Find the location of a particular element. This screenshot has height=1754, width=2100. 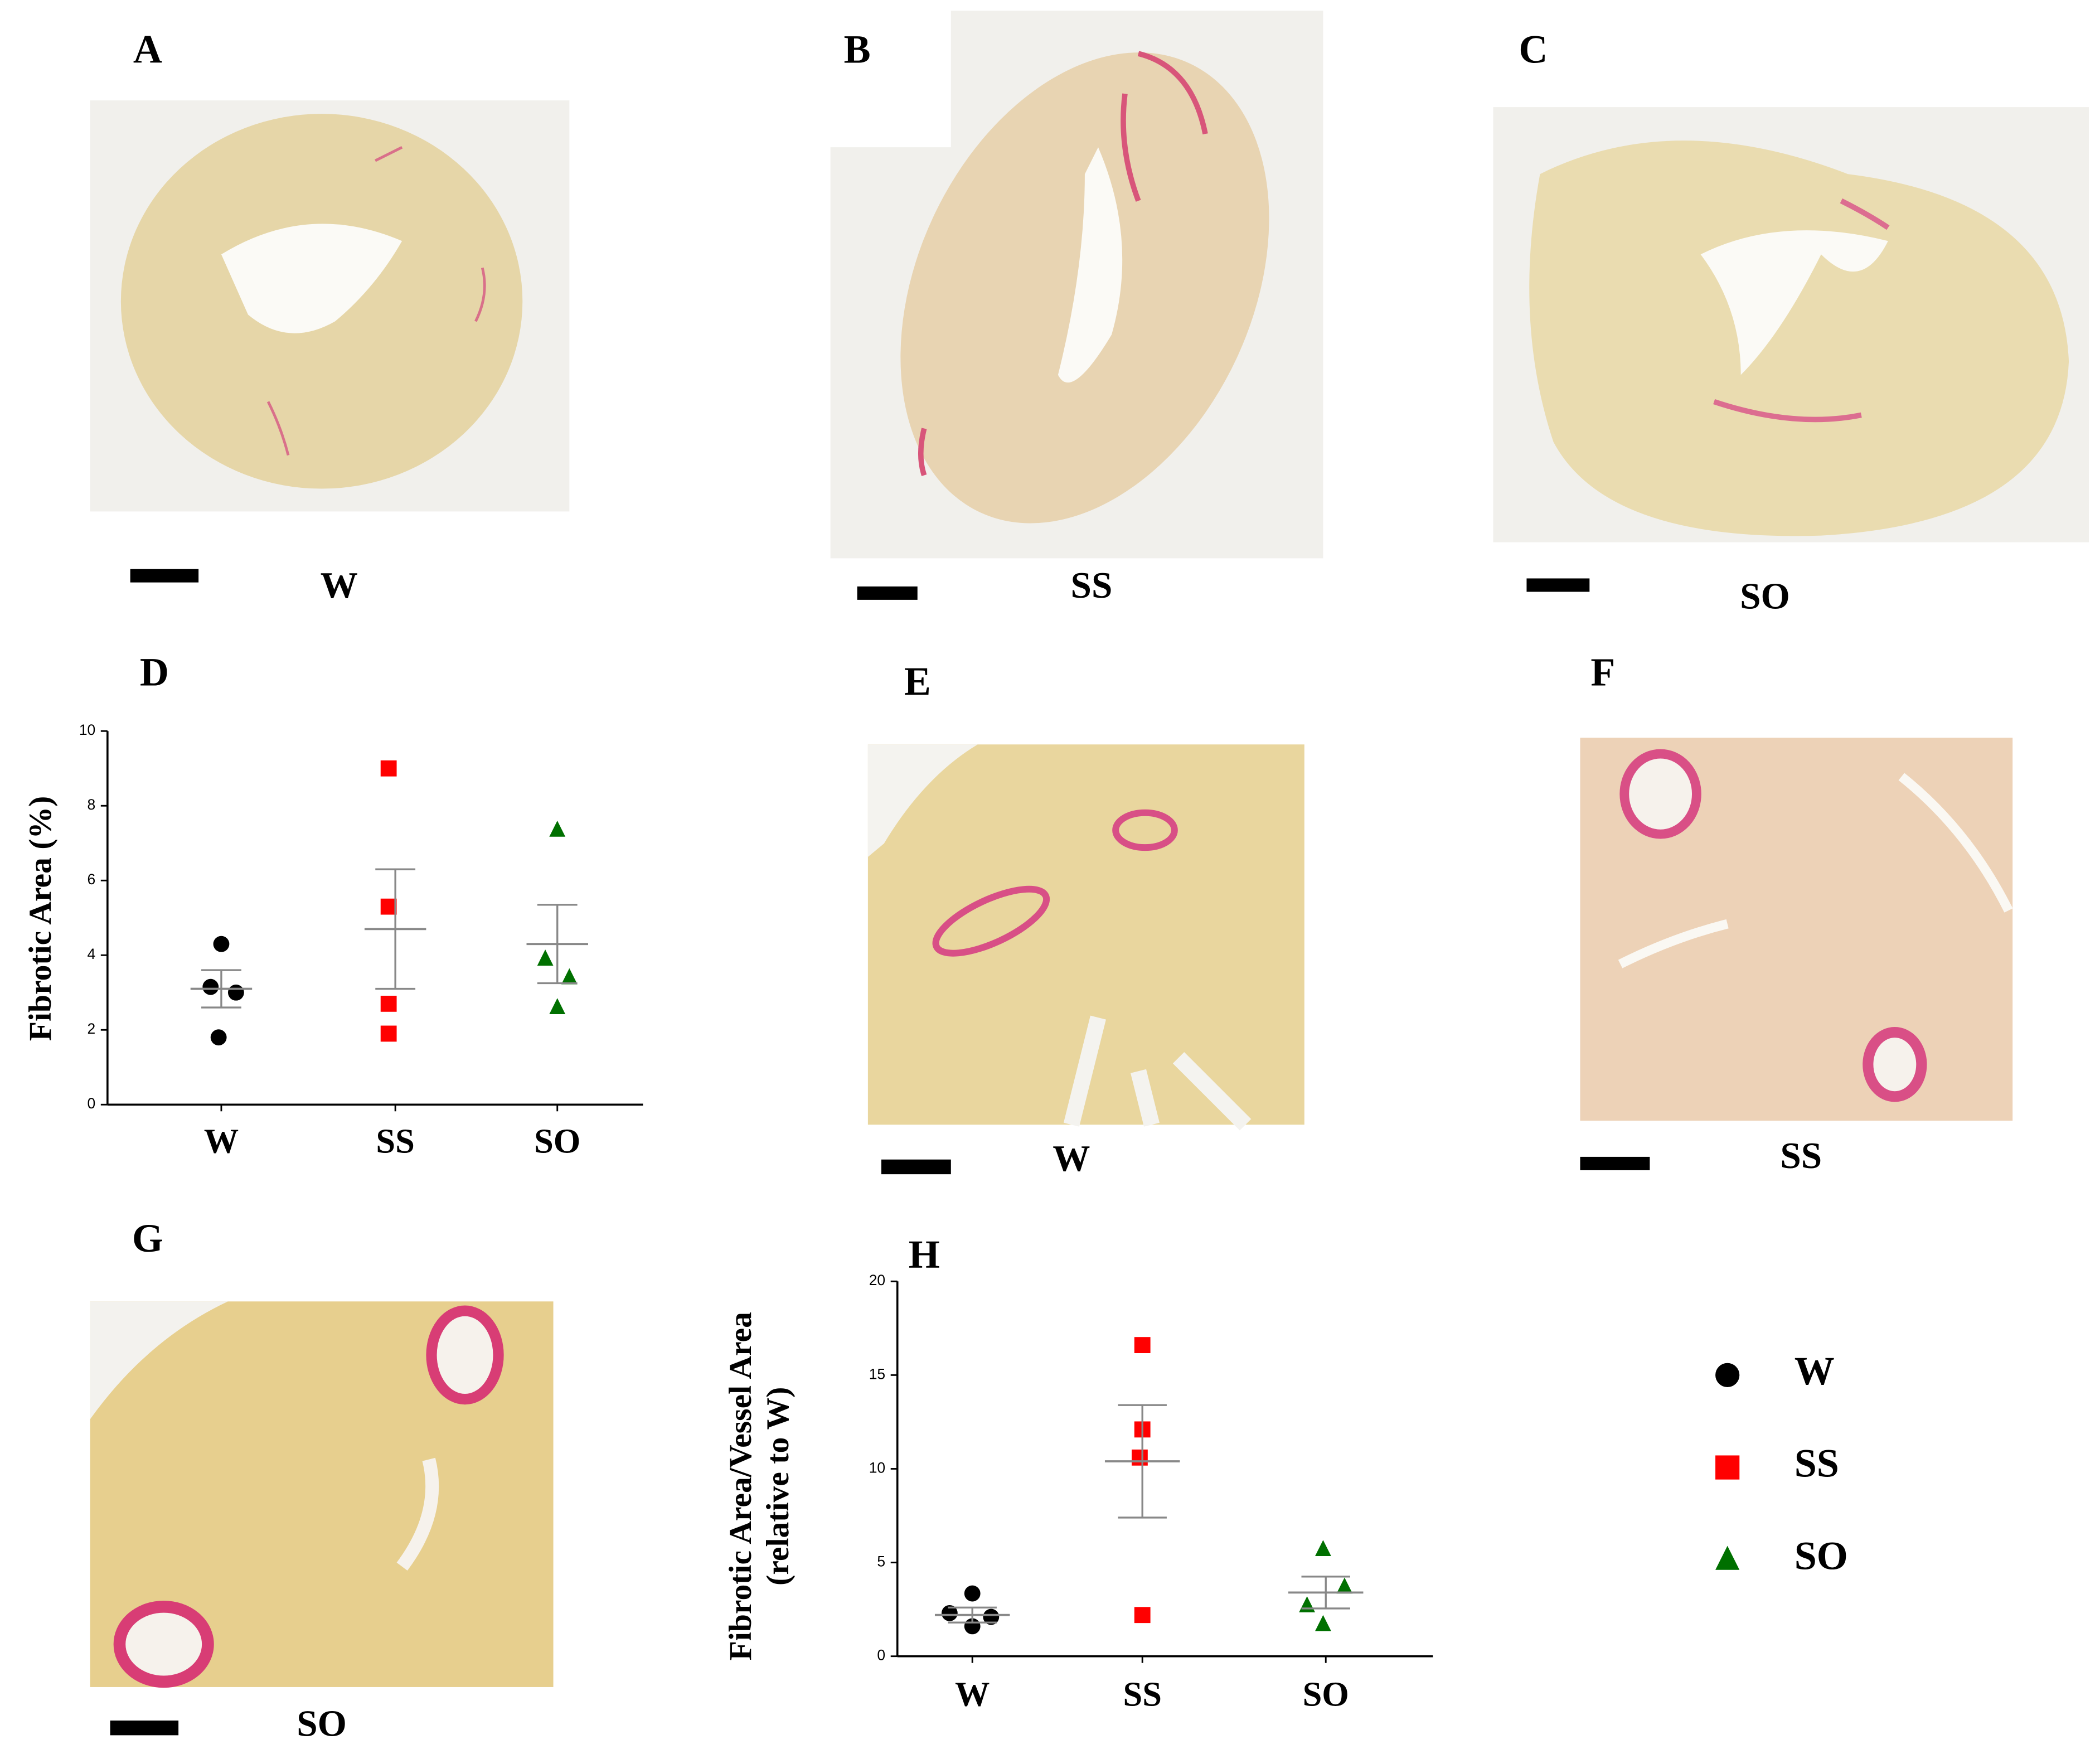

panel-label: C is located at coordinates (1533, 49).